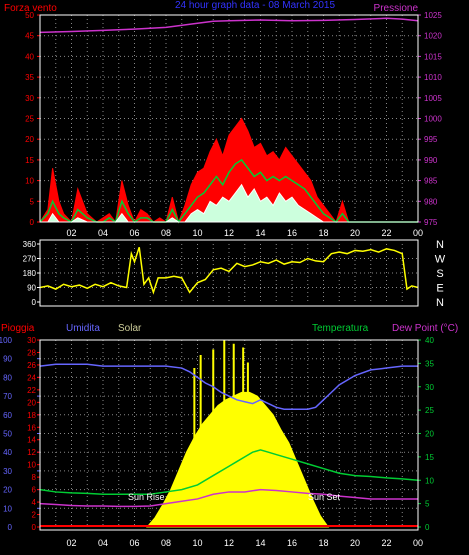 The height and width of the screenshot is (555, 469). What do you see at coordinates (229, 270) in the screenshot?
I see `series-direction` at bounding box center [229, 270].